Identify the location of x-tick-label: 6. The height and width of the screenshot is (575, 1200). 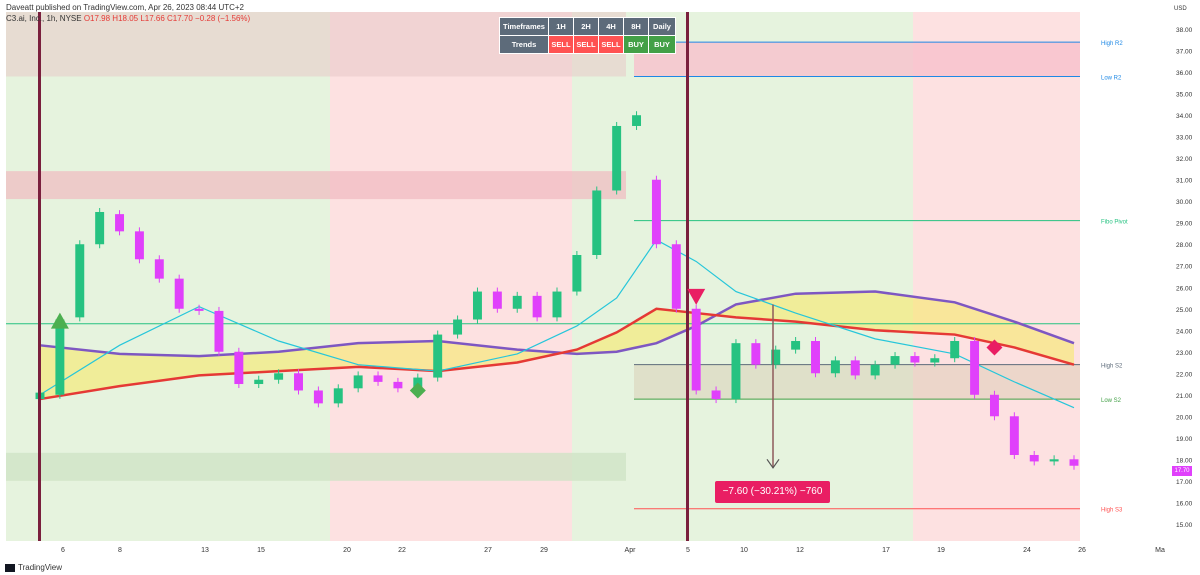
(63, 550).